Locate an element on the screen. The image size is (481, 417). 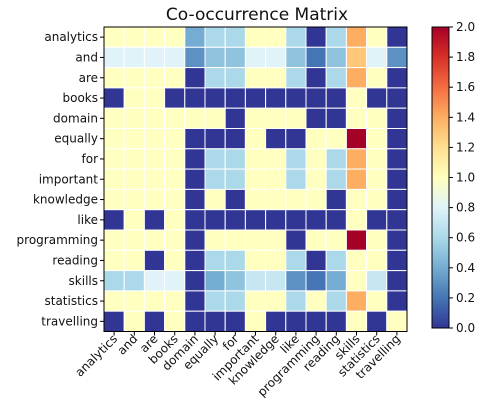
heatmap-cell-programming-statistics is located at coordinates (377, 240).